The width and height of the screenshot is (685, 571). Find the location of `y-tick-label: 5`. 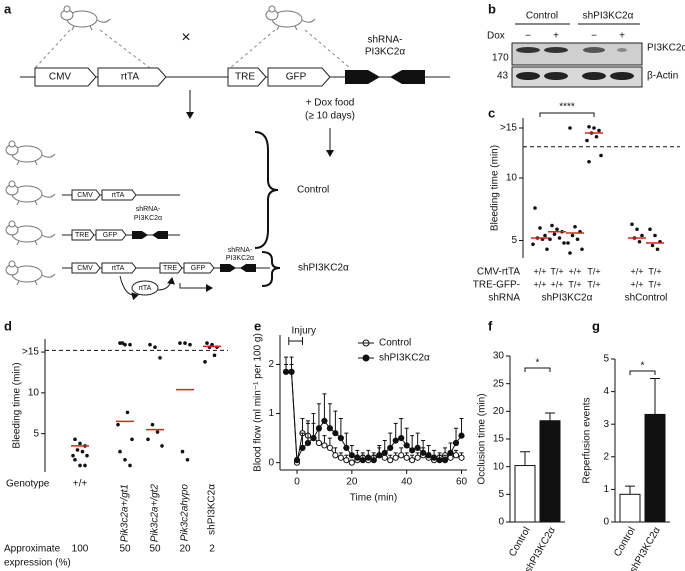

y-tick-label: 5 is located at coordinates (606, 359).